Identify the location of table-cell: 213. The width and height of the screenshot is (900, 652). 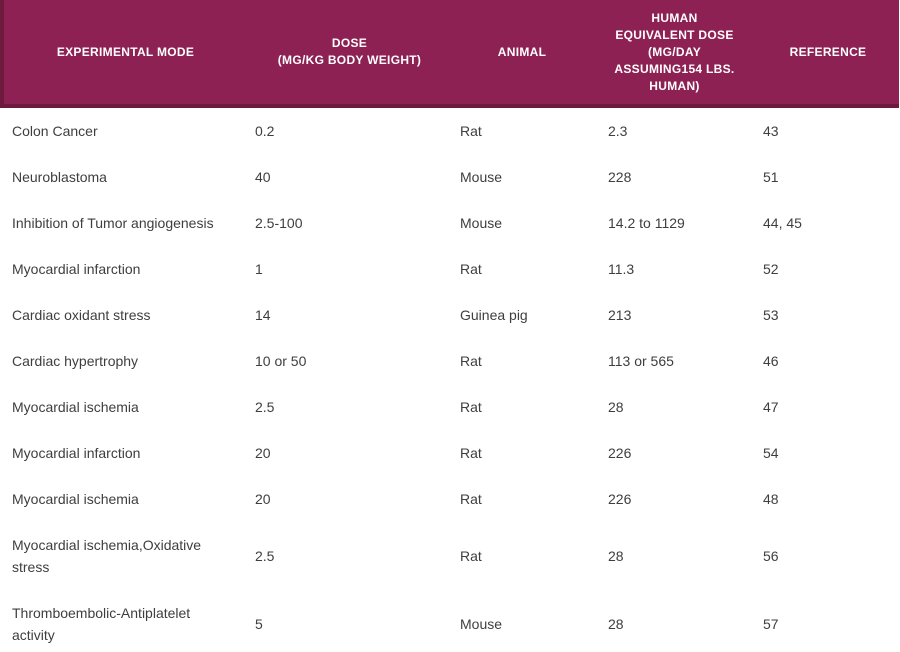
(620, 315).